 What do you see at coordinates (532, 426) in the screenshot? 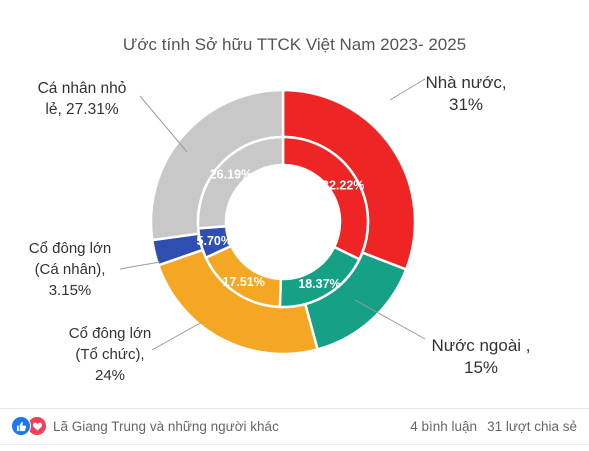
I see `share-count: 31 lượt chia sẻ` at bounding box center [532, 426].